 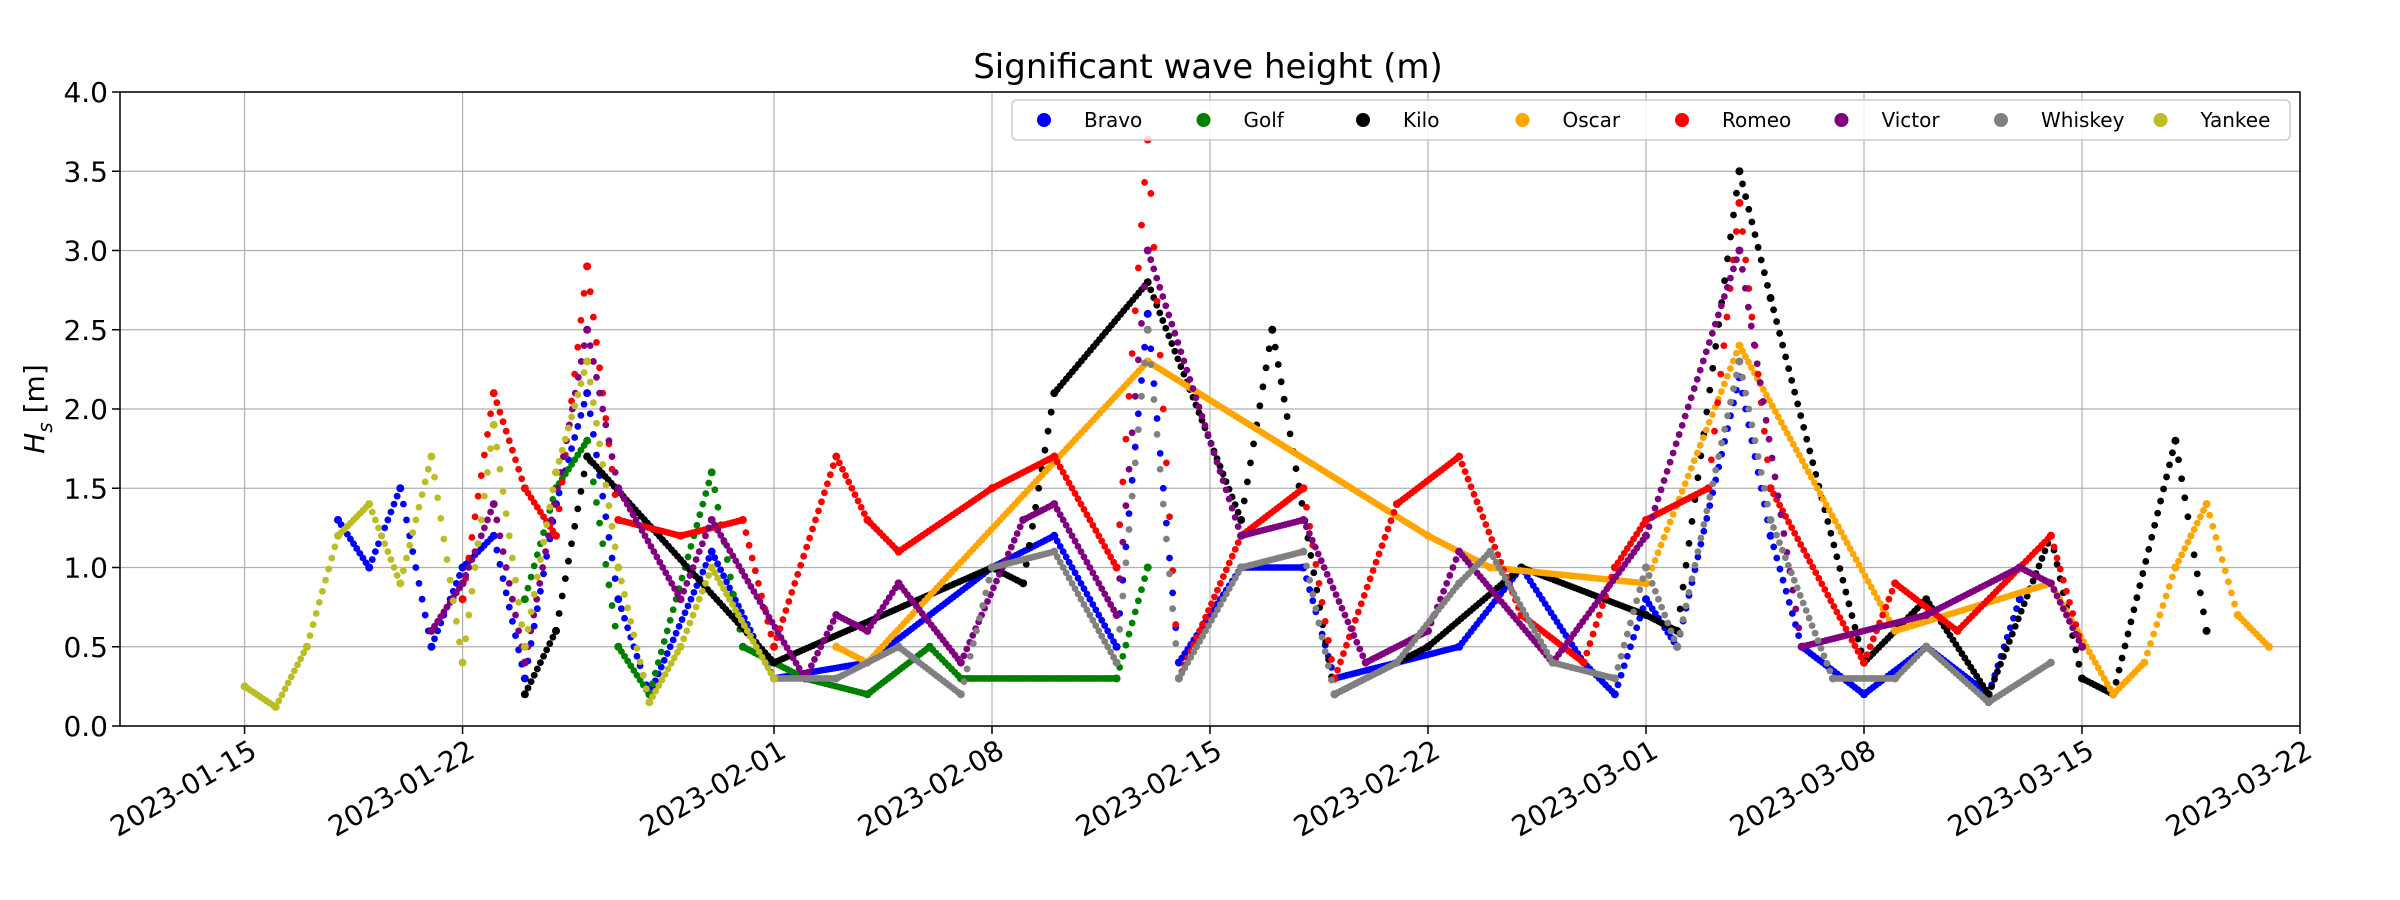 What do you see at coordinates (85, 488) in the screenshot?
I see `y-tick-label: 1.5` at bounding box center [85, 488].